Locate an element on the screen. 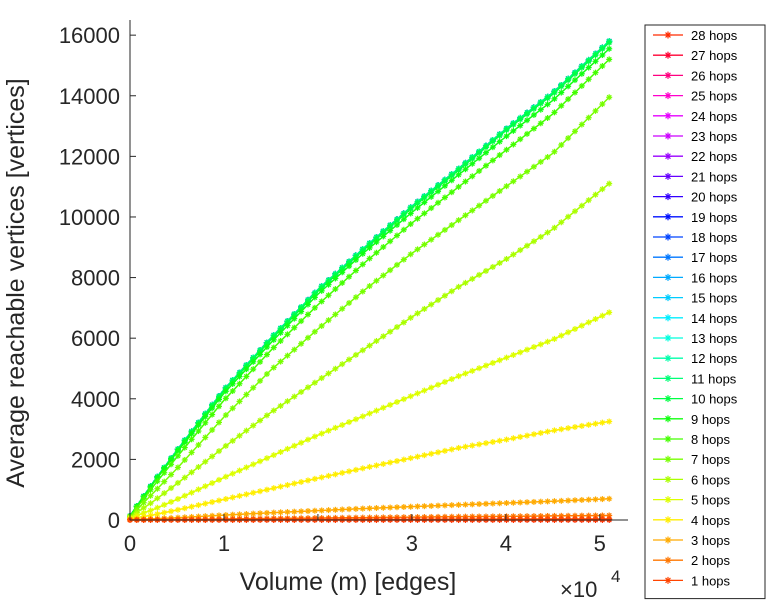 The width and height of the screenshot is (768, 600). legend-label: 2 hops is located at coordinates (711, 560).